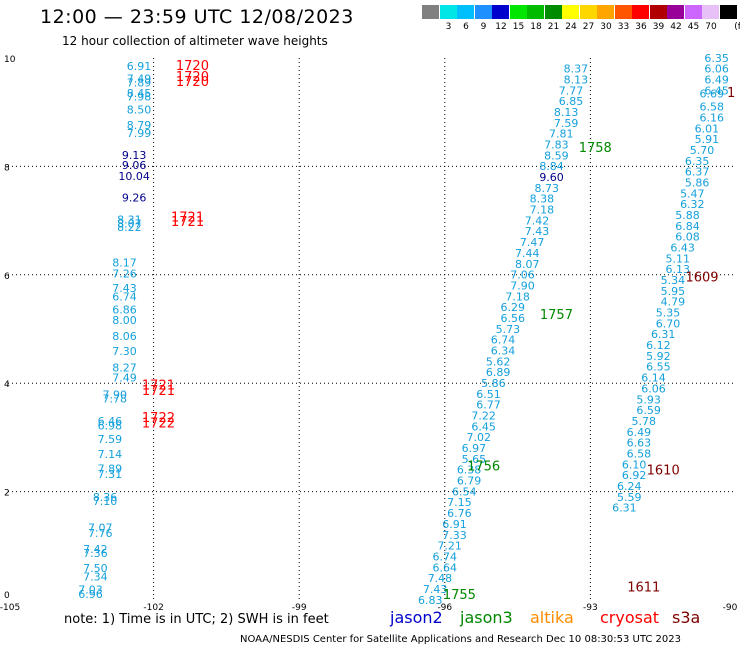  I want to click on swh-value-jason3: 6.83, so click(430, 600).